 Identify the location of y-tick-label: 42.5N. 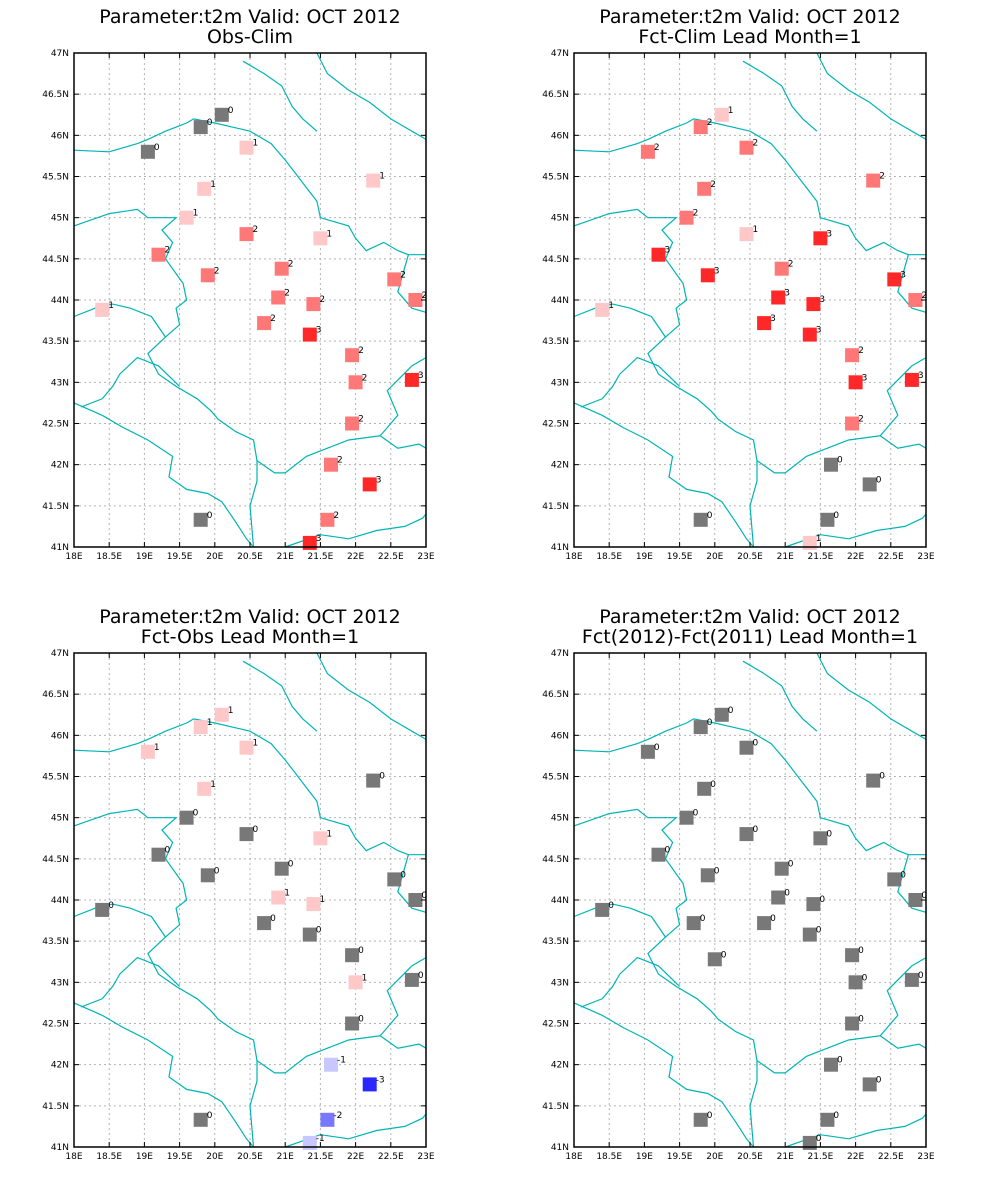
(55, 1025).